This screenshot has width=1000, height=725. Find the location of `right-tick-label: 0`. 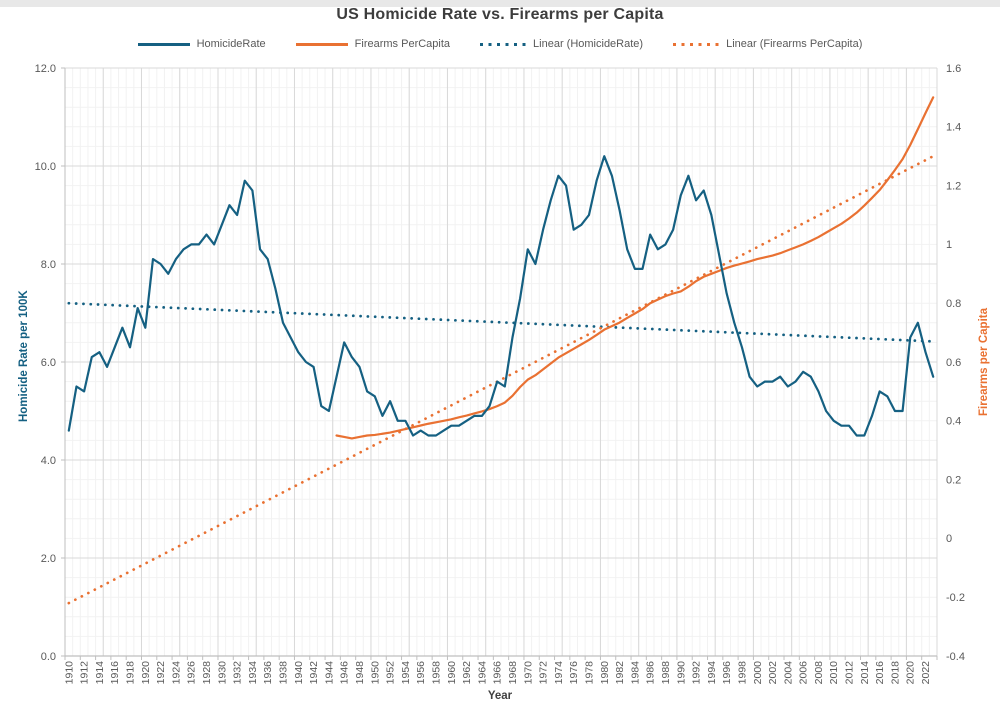

right-tick-label: 0 is located at coordinates (949, 539).